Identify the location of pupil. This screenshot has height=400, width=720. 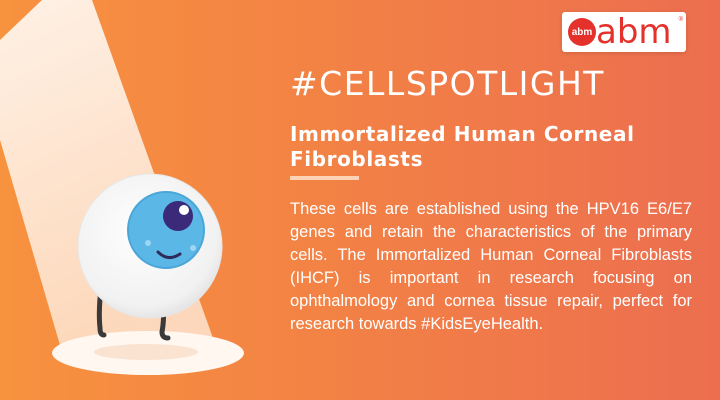
(178, 216).